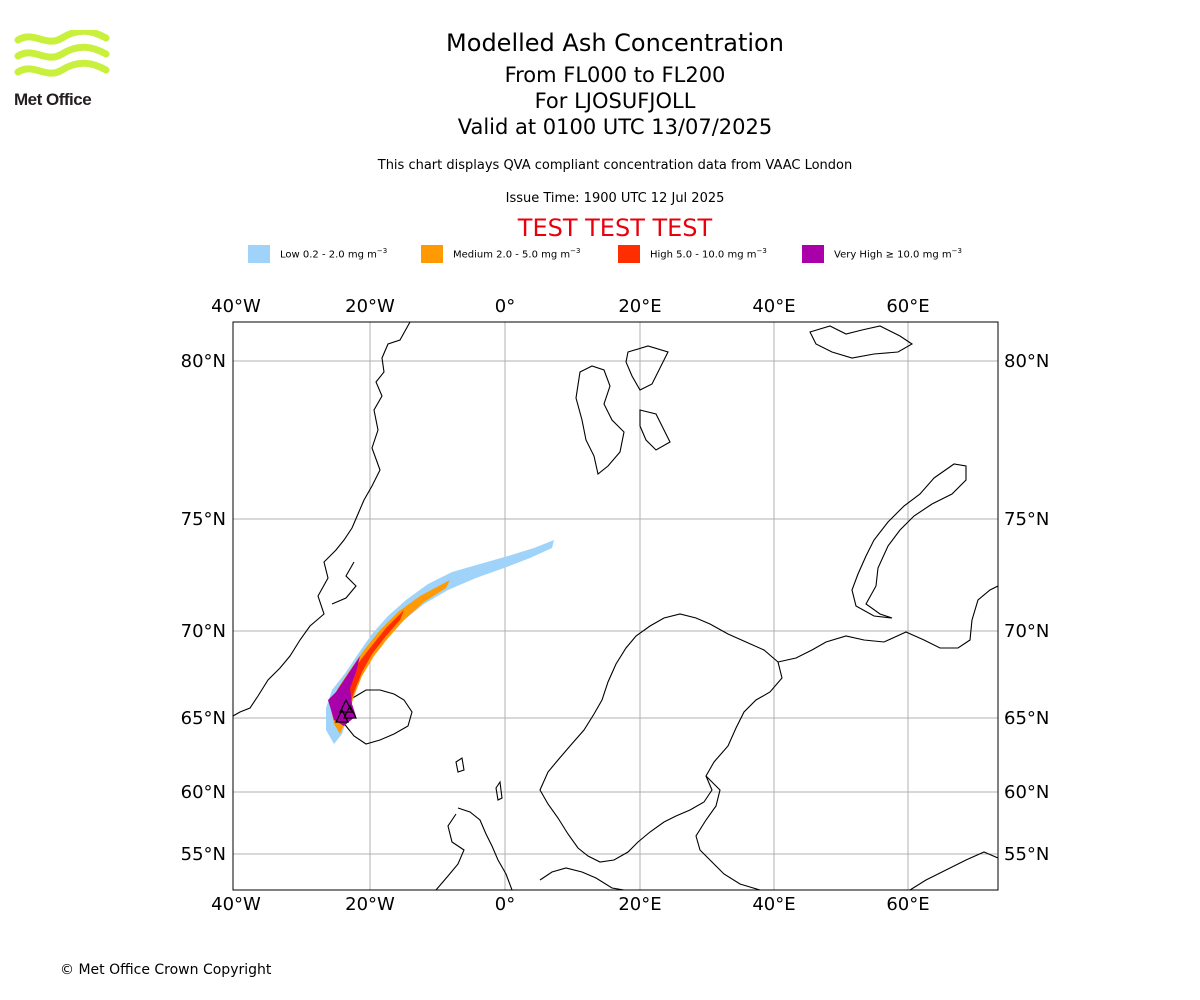  I want to click on lat-label-right: 75°N, so click(1026, 519).